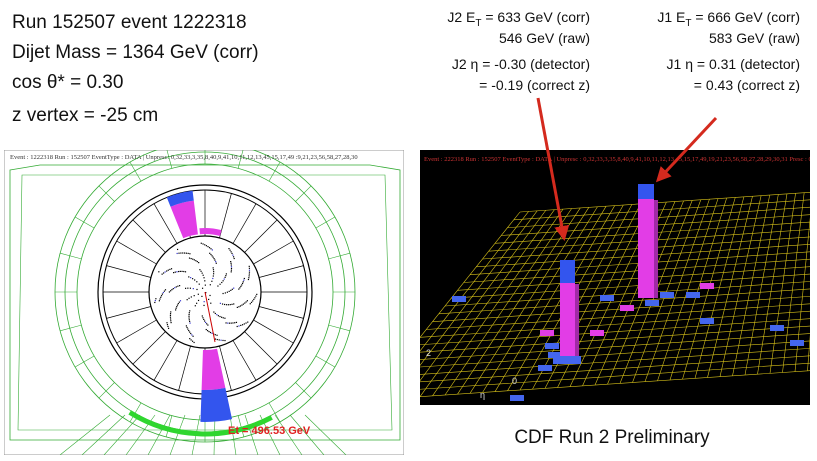  Describe the element at coordinates (200, 423) in the screenshot. I see `met-arc` at that location.